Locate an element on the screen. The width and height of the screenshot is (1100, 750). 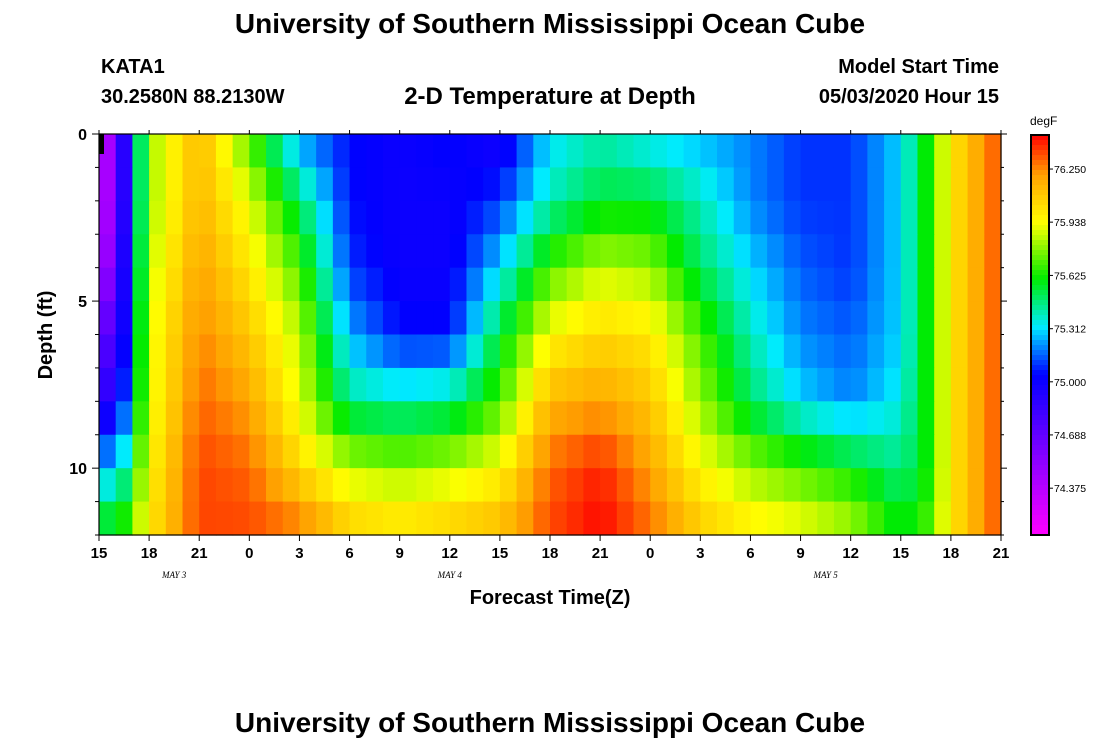
date-label: MAY 3 is located at coordinates (174, 575).